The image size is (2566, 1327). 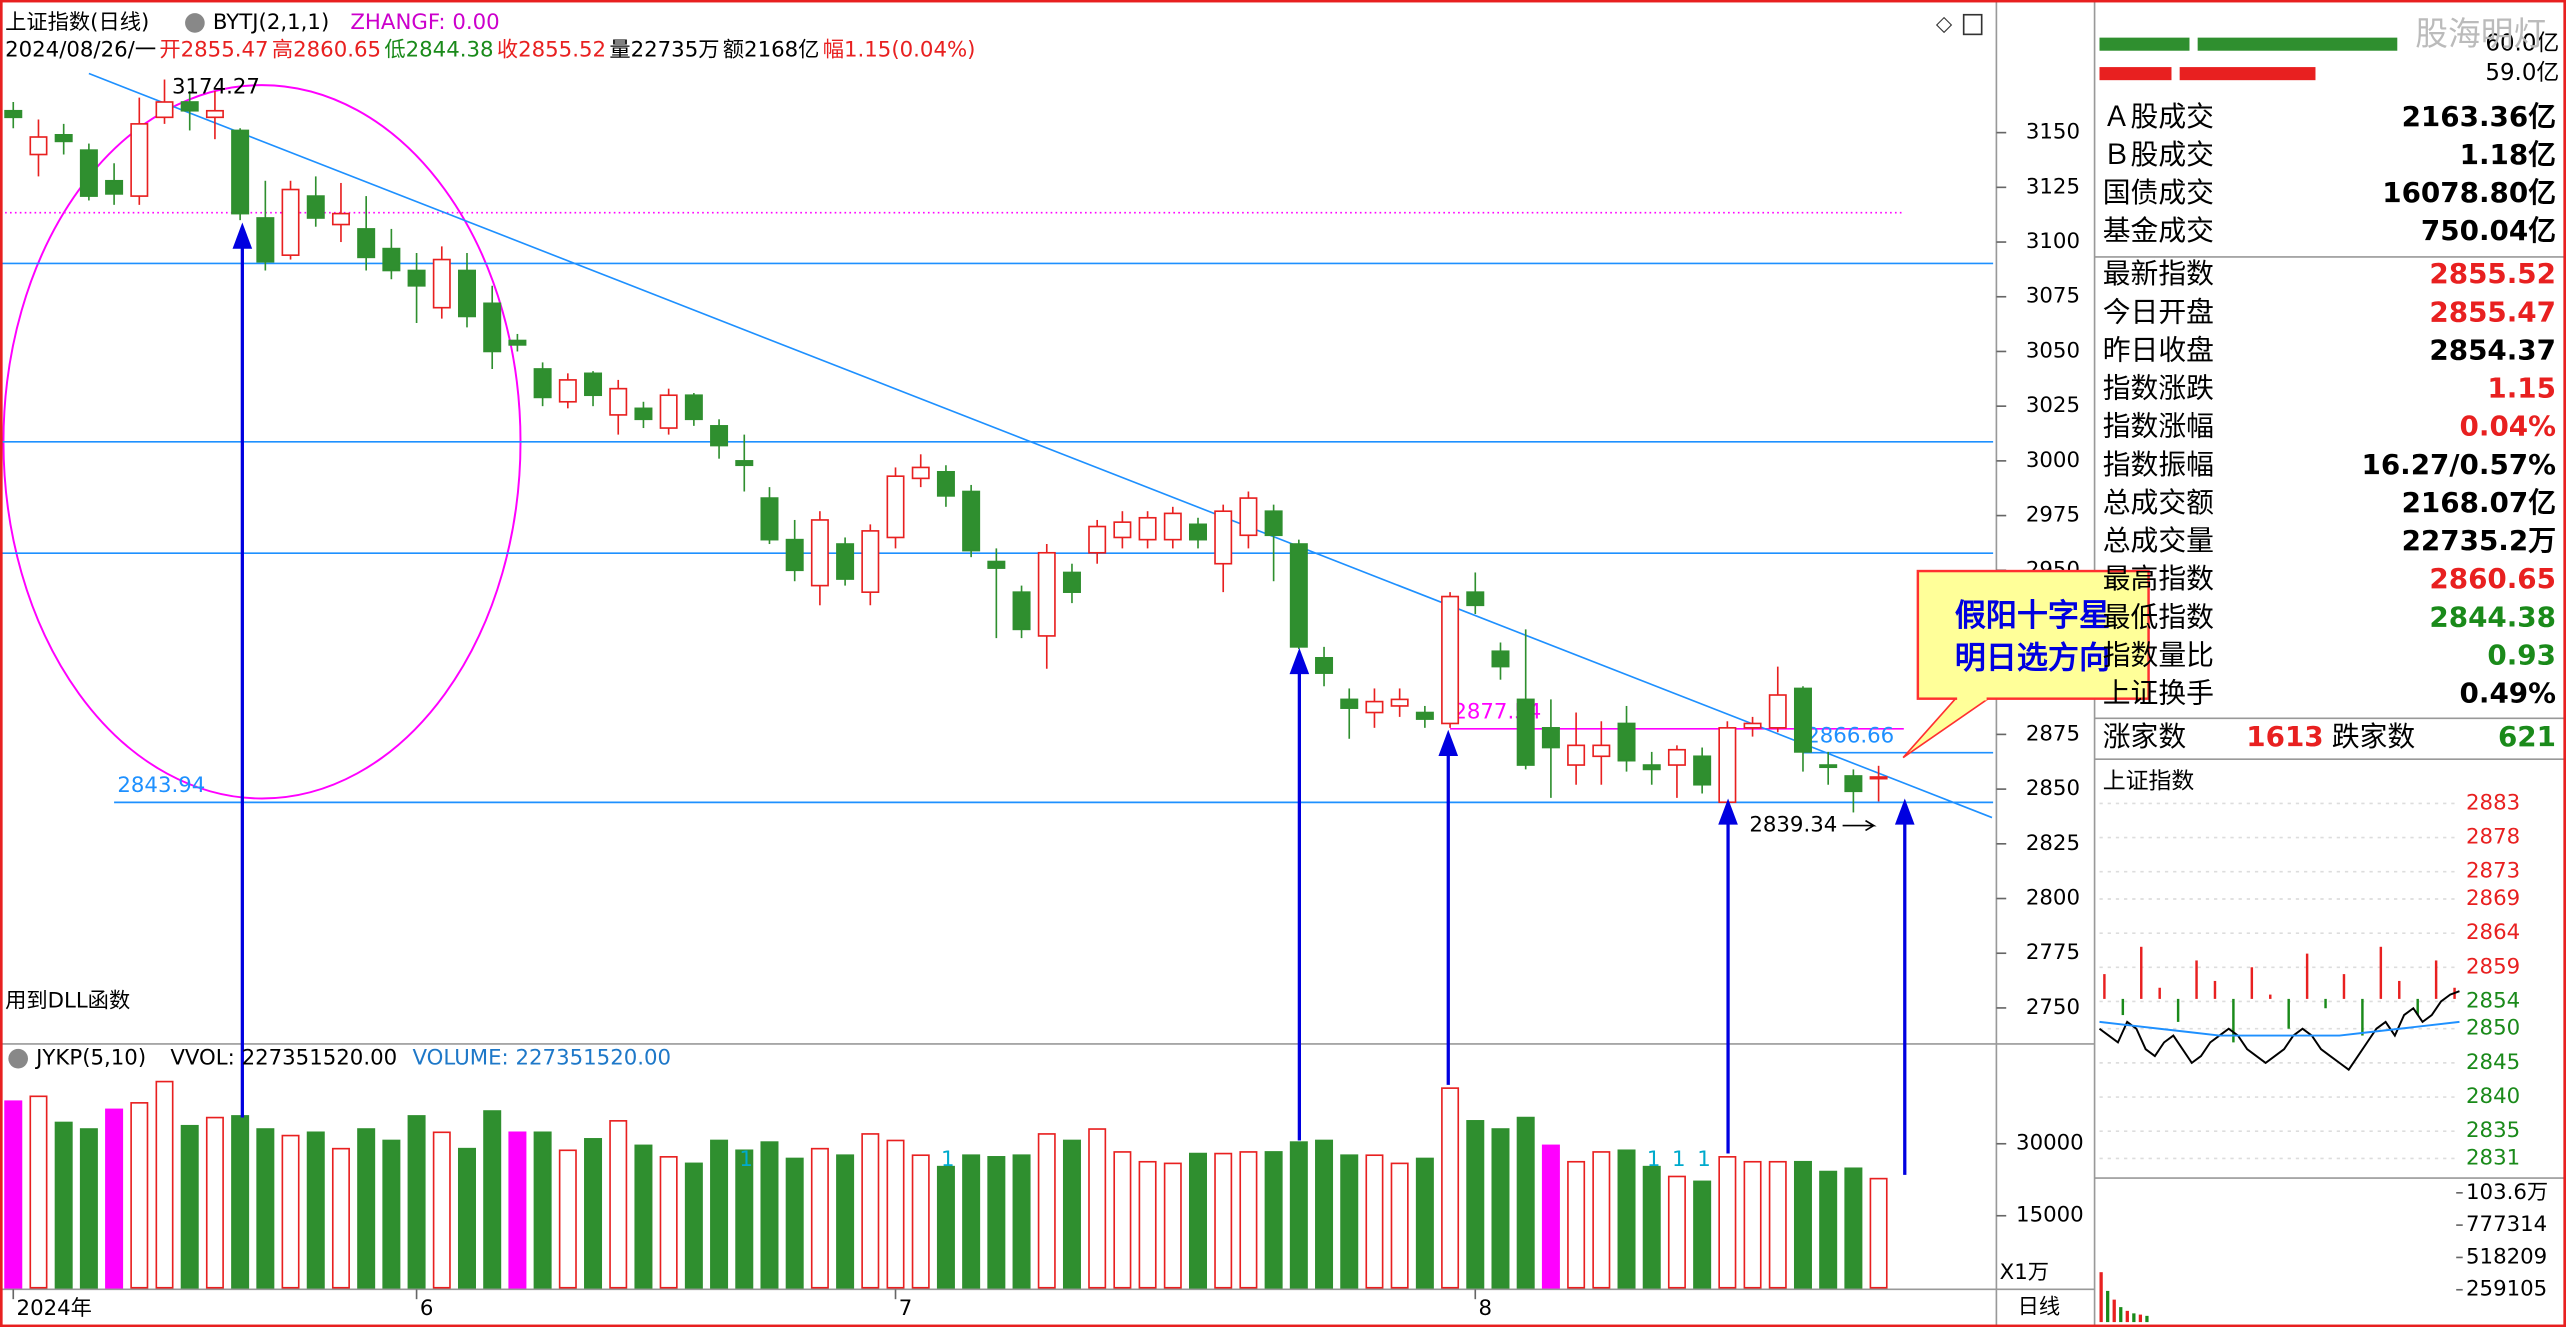 I want to click on row-value: 2860.65, so click(x=2492, y=578).